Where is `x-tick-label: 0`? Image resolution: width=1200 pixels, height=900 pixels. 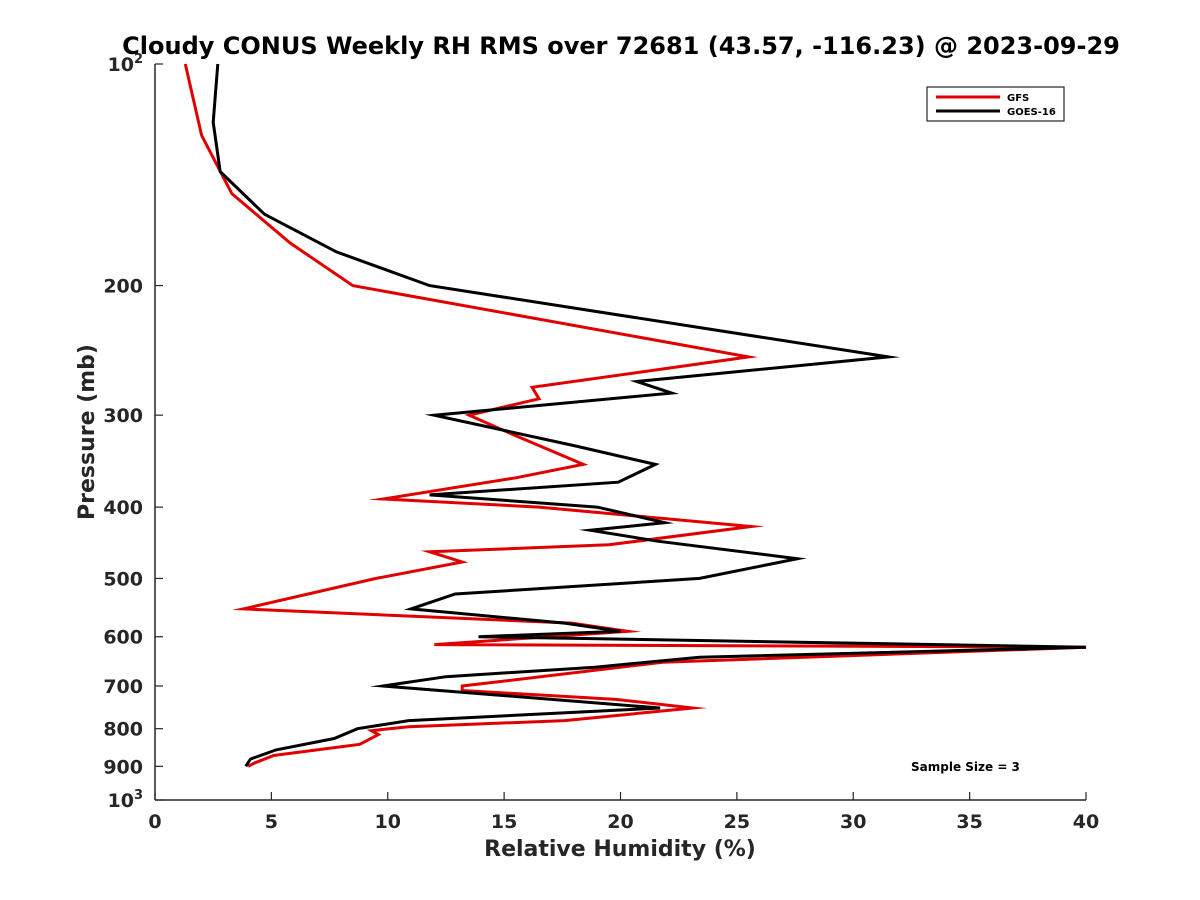
x-tick-label: 0 is located at coordinates (154, 822).